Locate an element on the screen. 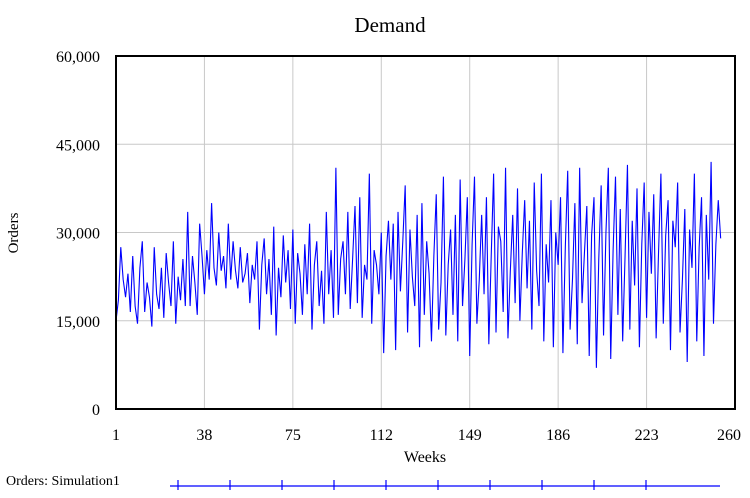  x-tick-label: 223 is located at coordinates (647, 435).